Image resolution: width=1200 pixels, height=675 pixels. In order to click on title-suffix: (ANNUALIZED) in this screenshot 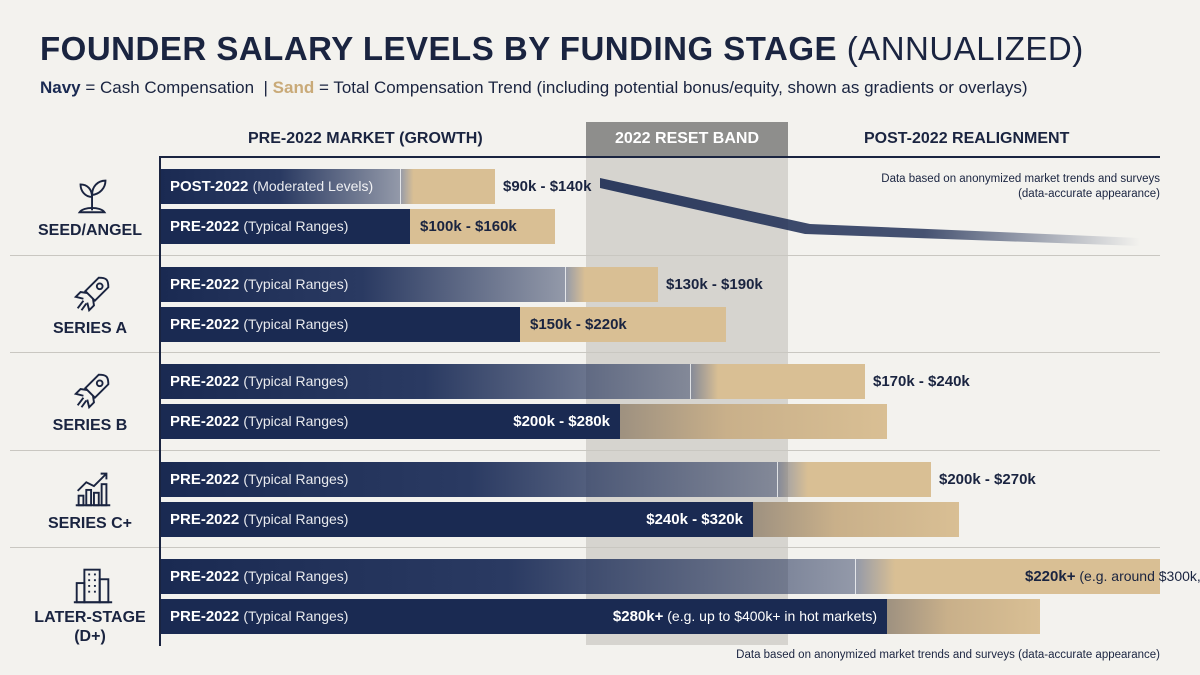, I will do `click(965, 48)`.